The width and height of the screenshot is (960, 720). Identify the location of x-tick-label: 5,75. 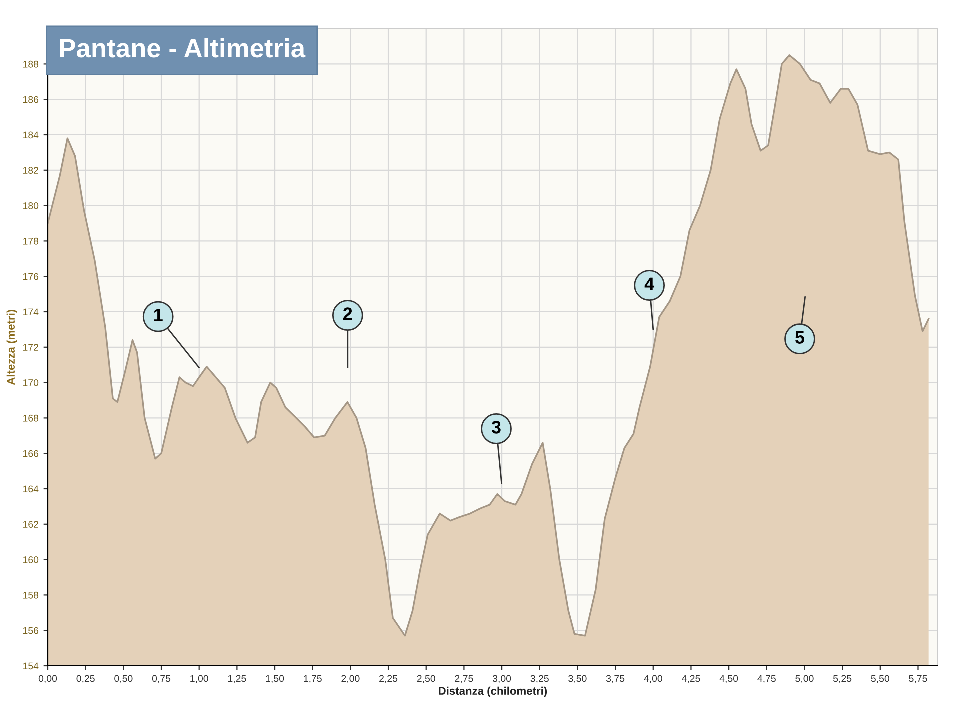
(918, 679).